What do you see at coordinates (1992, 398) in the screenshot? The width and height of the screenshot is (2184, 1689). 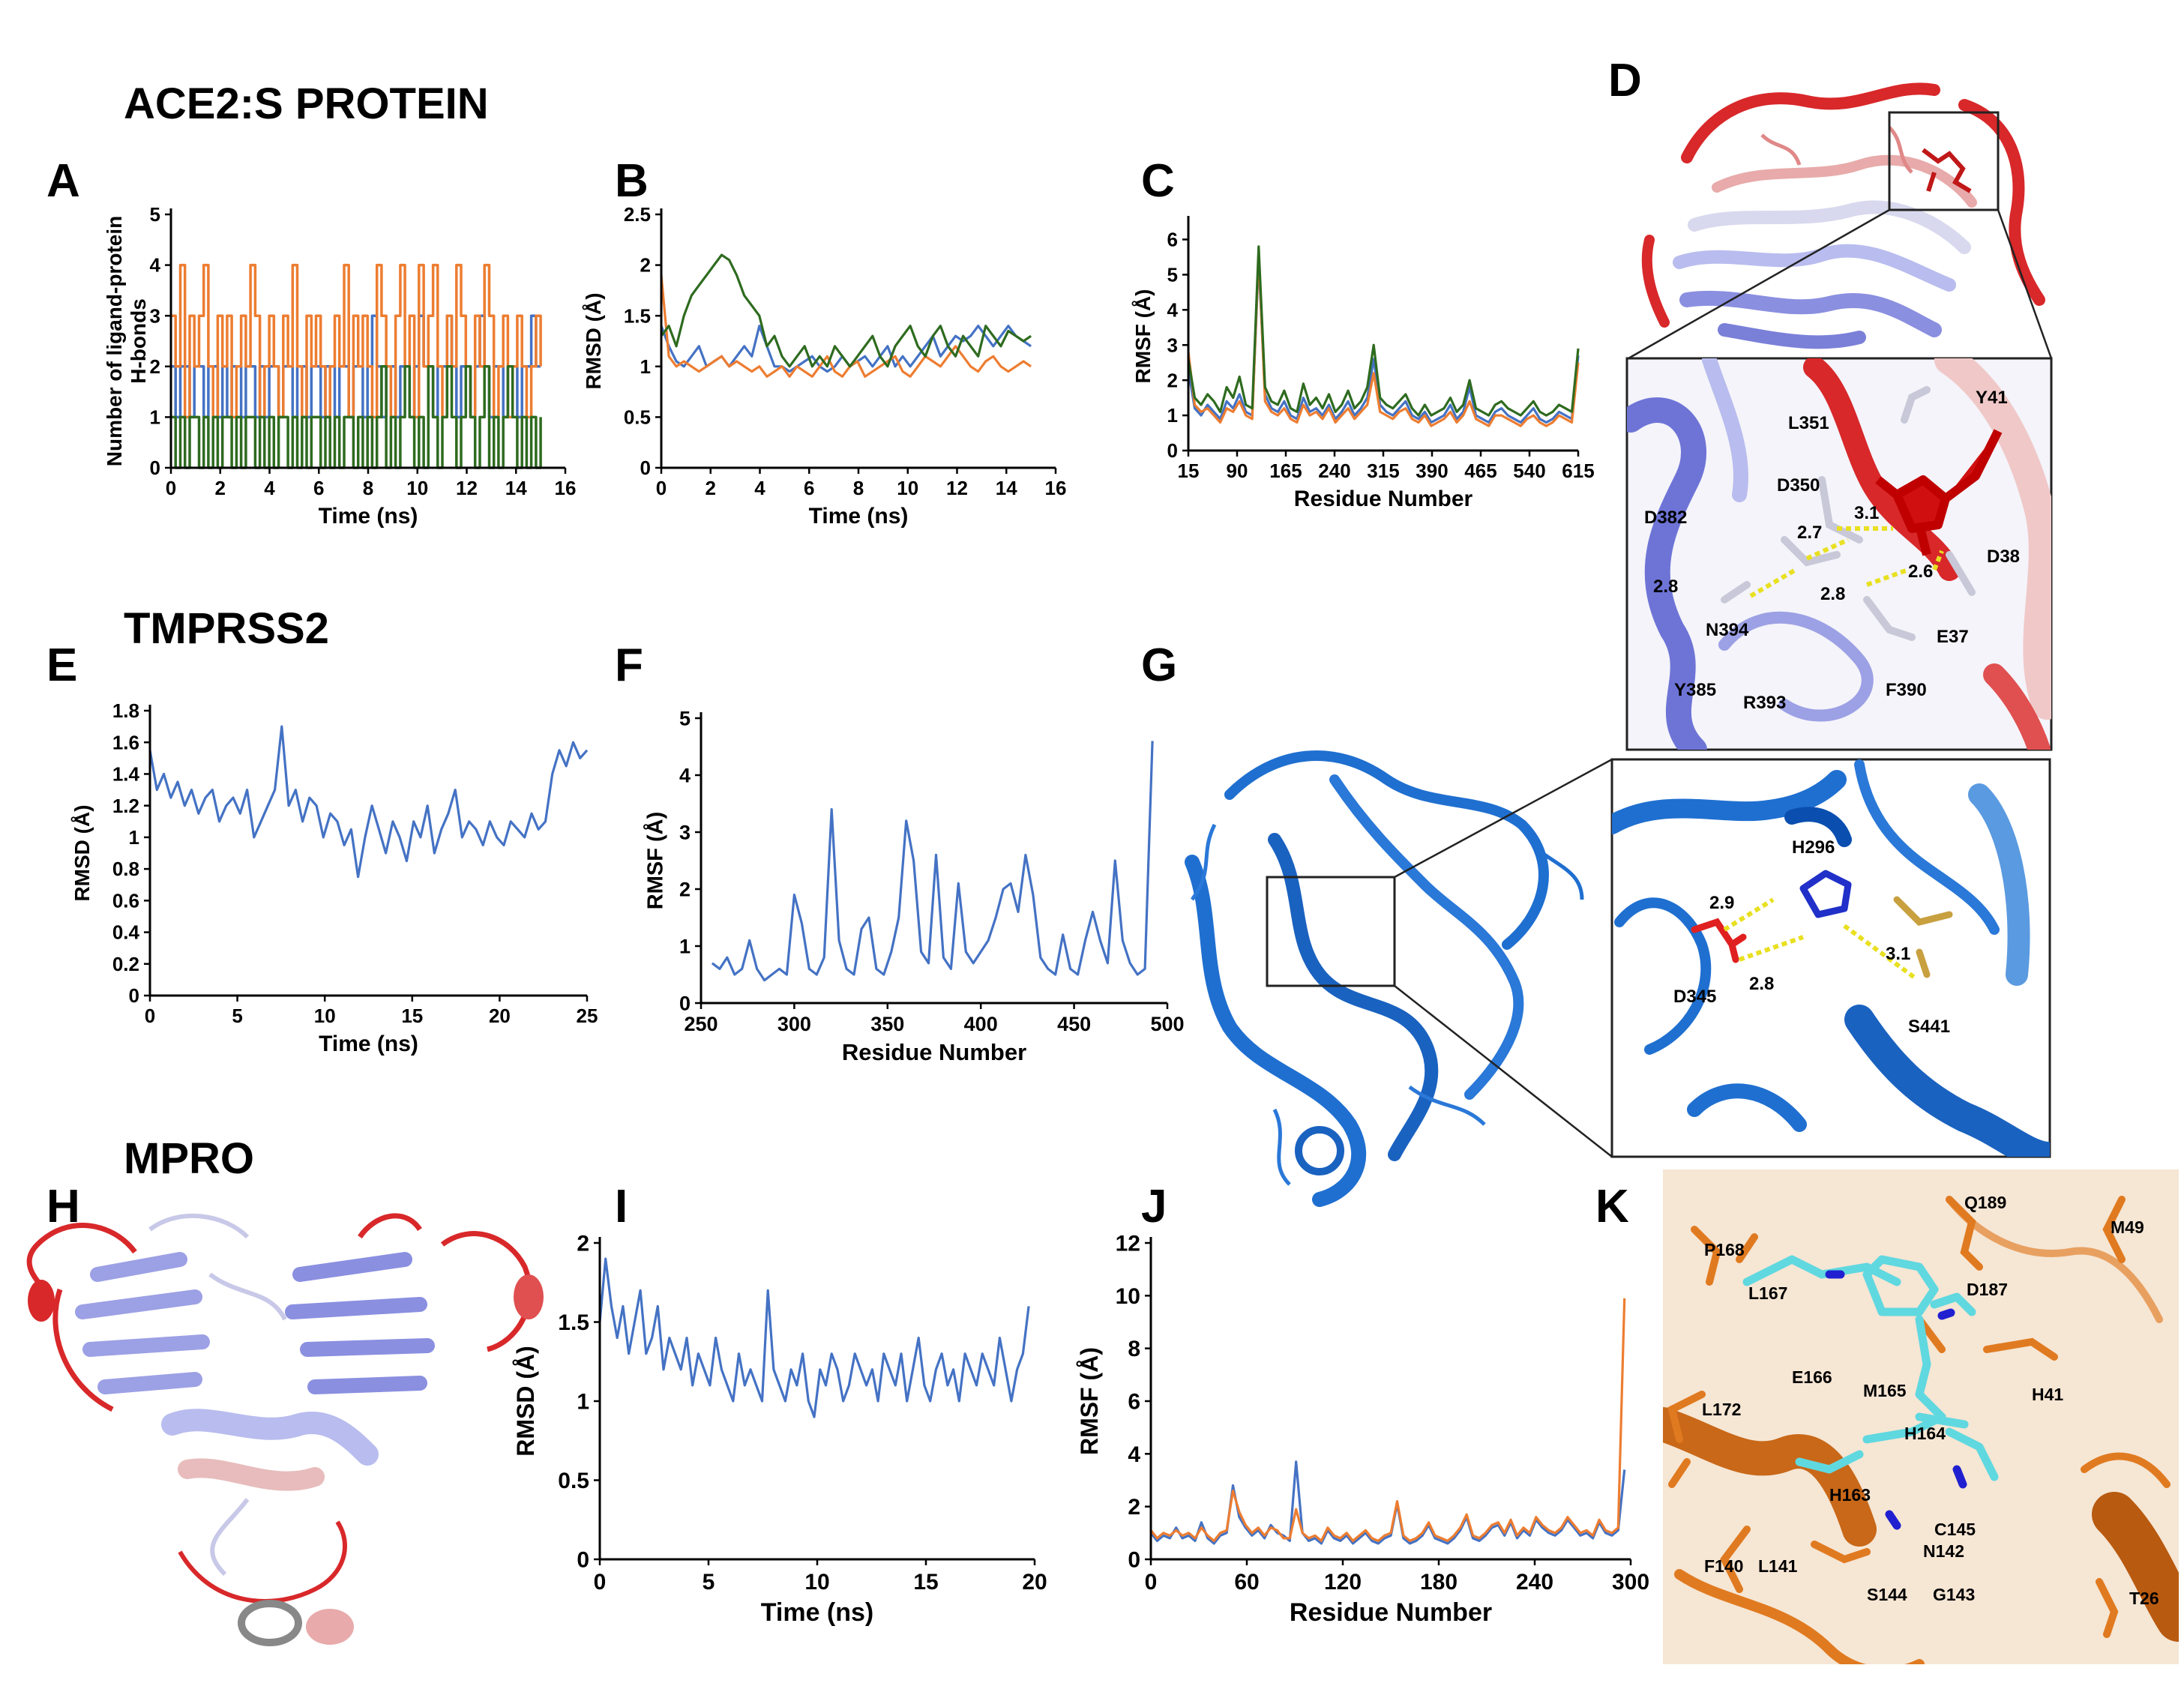 I see `d-label-y41: Y41` at bounding box center [1992, 398].